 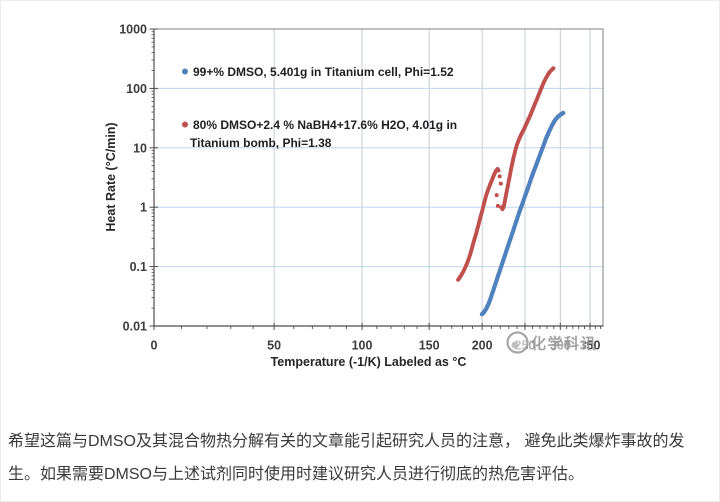 I want to click on watermark-logo-icon, so click(x=517, y=342).